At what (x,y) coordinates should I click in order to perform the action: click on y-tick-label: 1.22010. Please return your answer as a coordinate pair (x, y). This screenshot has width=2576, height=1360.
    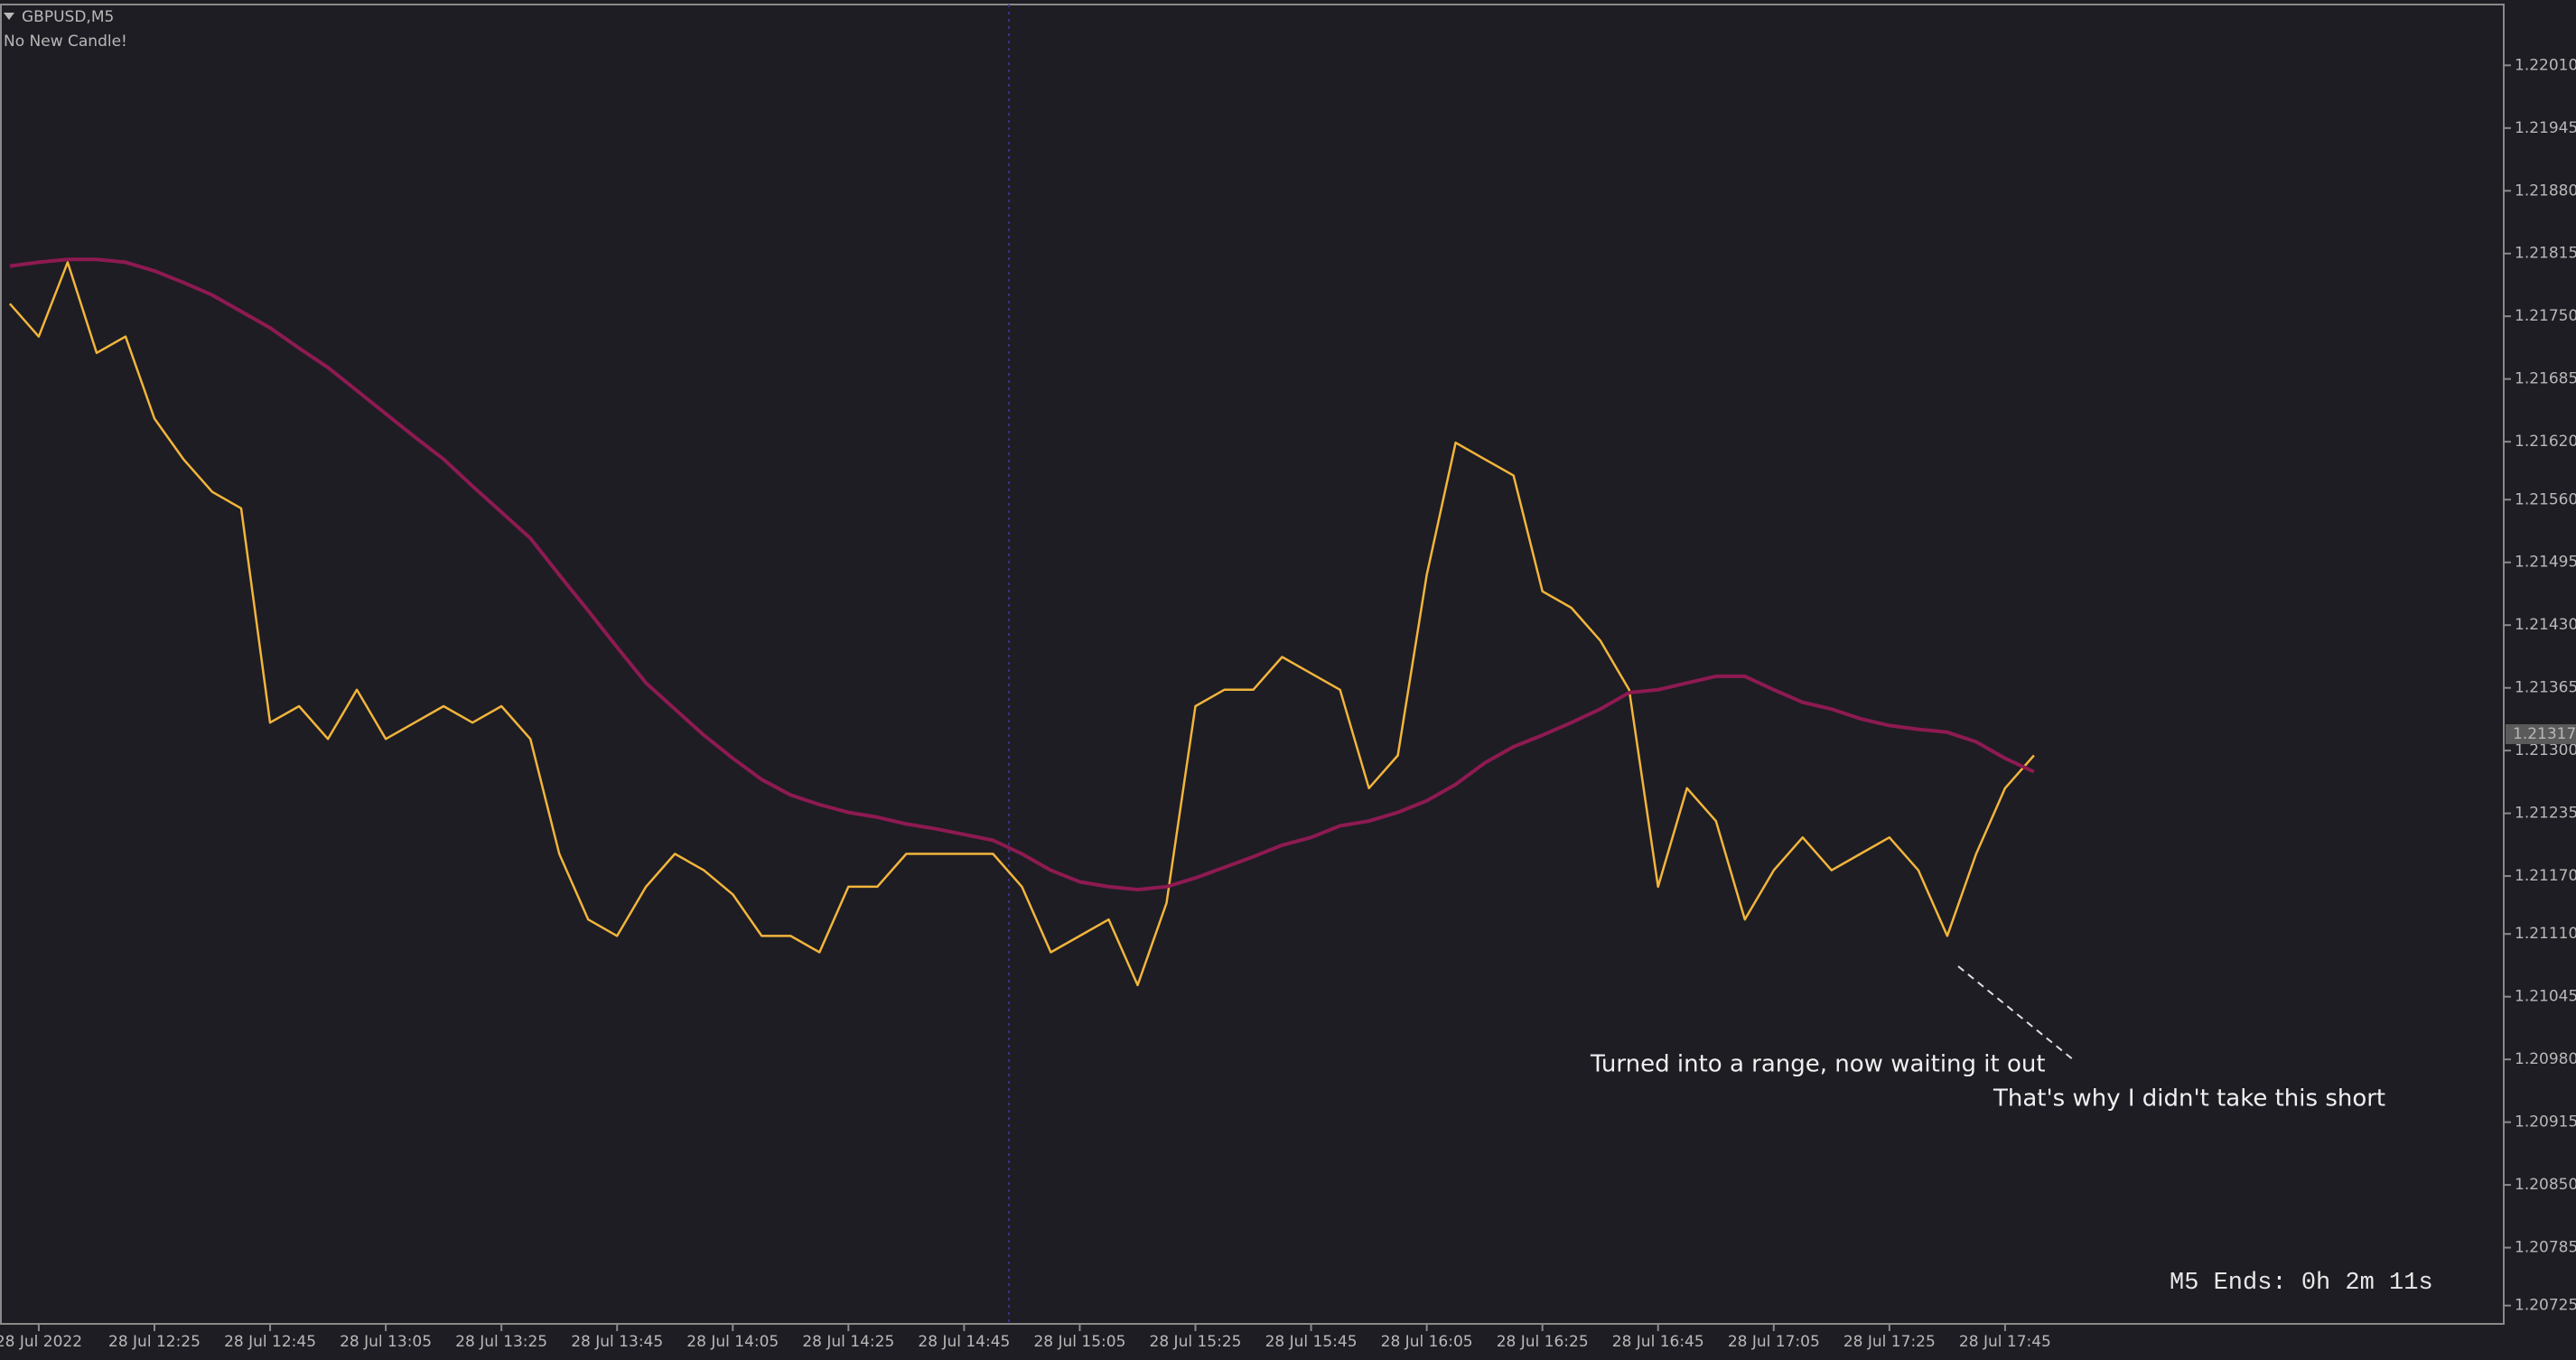
    Looking at the image, I should click on (2545, 65).